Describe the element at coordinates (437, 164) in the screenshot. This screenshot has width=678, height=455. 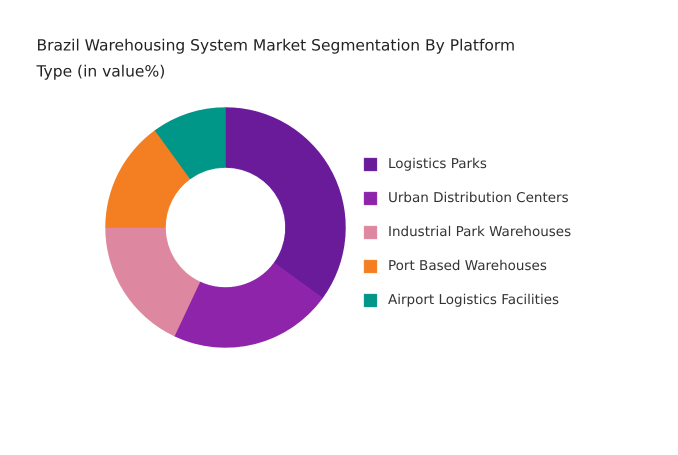
I see `legend-label: Logistics Parks` at that location.